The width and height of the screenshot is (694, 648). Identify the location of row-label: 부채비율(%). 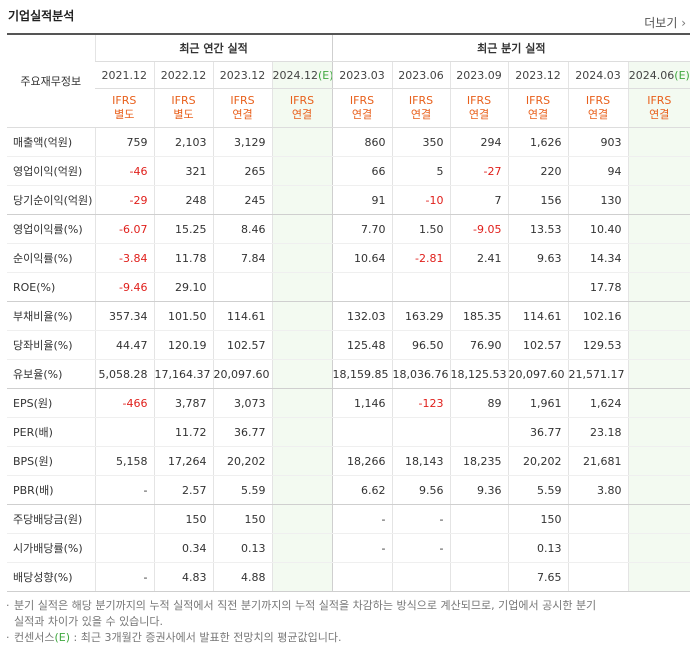
(51, 316).